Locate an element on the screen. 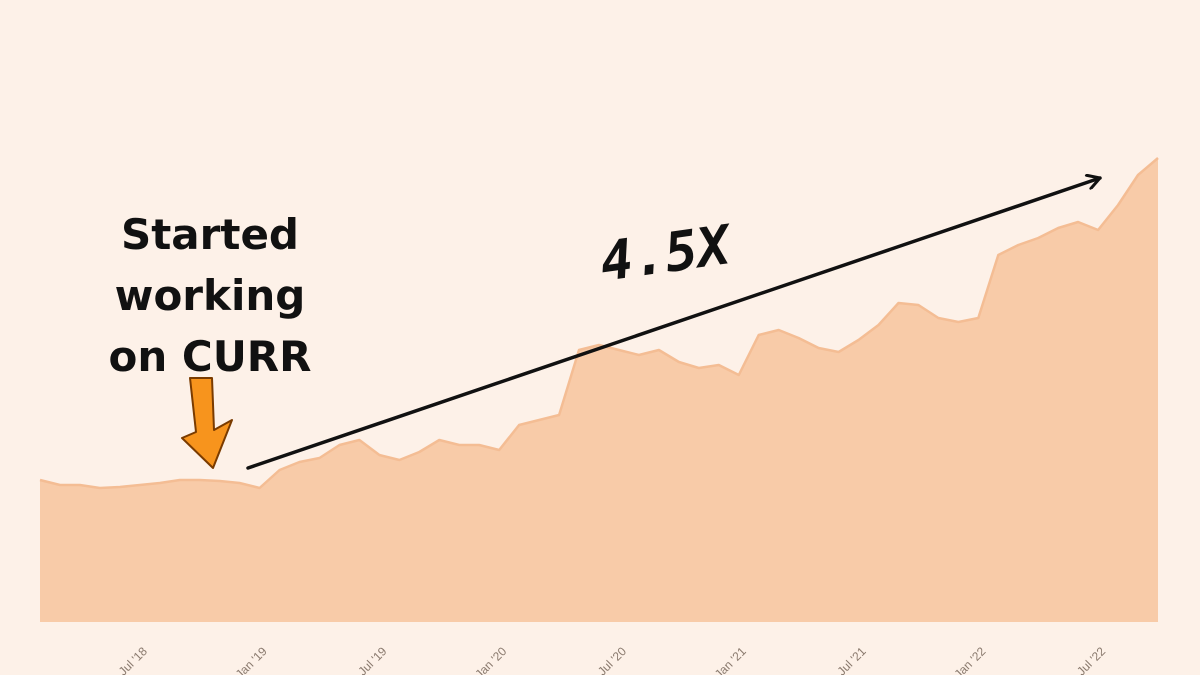  x-tick-label: Jan '22 is located at coordinates (969, 659).